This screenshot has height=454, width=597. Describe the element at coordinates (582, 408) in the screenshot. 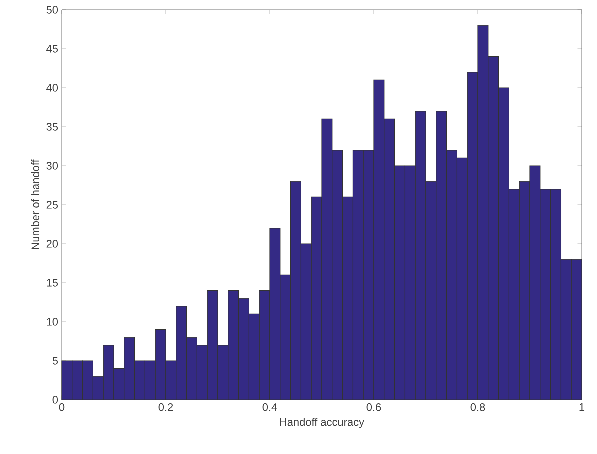

I see `x-tick-label: 1` at that location.